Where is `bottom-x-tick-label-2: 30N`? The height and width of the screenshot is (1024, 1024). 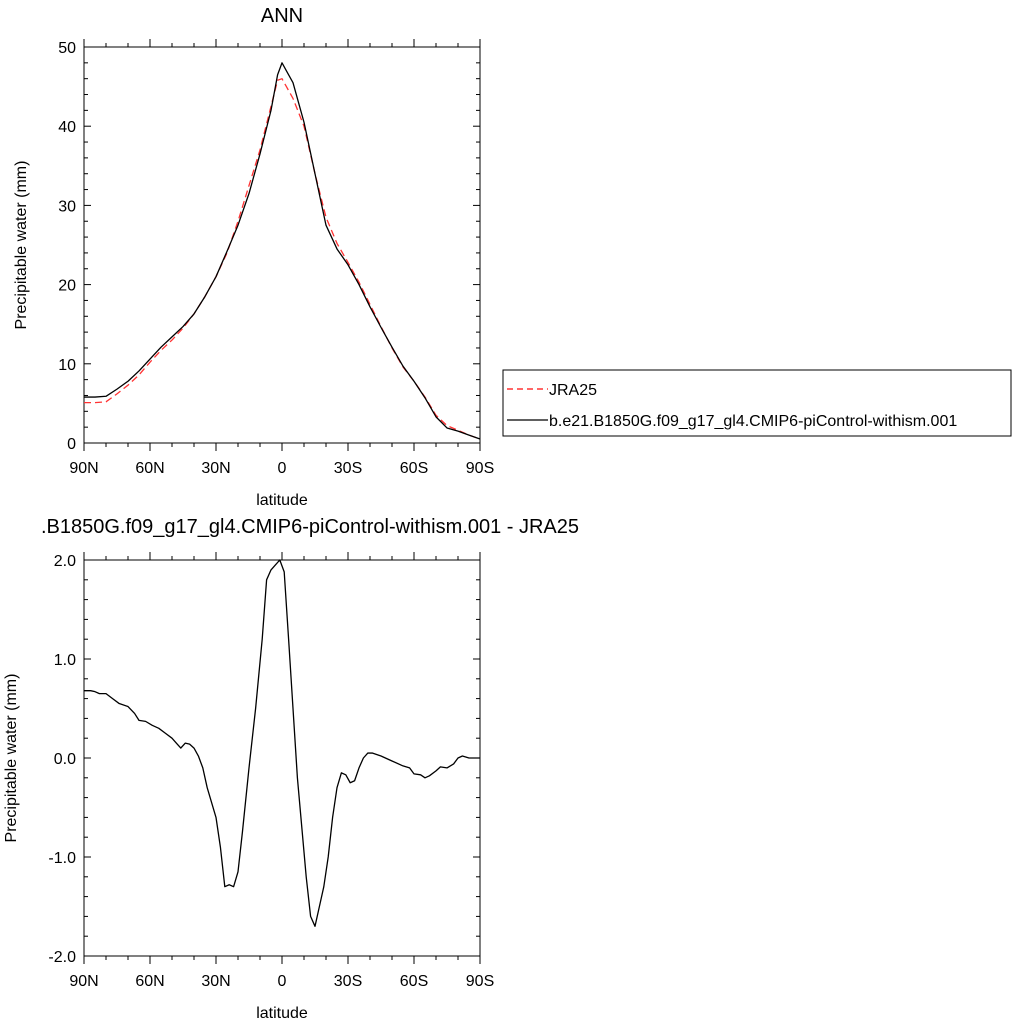 bottom-x-tick-label-2: 30N is located at coordinates (215, 981).